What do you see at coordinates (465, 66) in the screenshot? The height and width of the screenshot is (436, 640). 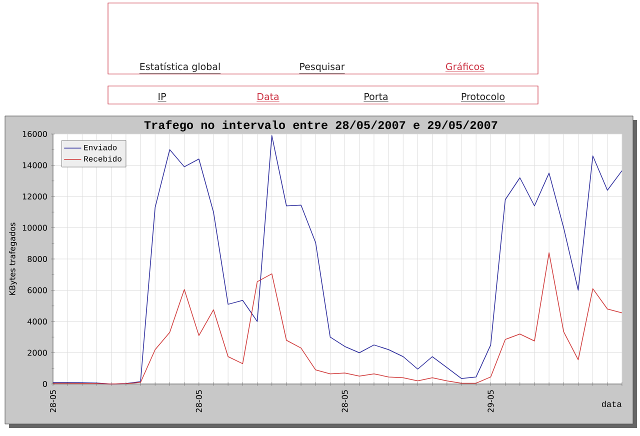 I see `text: Gráficos` at bounding box center [465, 66].